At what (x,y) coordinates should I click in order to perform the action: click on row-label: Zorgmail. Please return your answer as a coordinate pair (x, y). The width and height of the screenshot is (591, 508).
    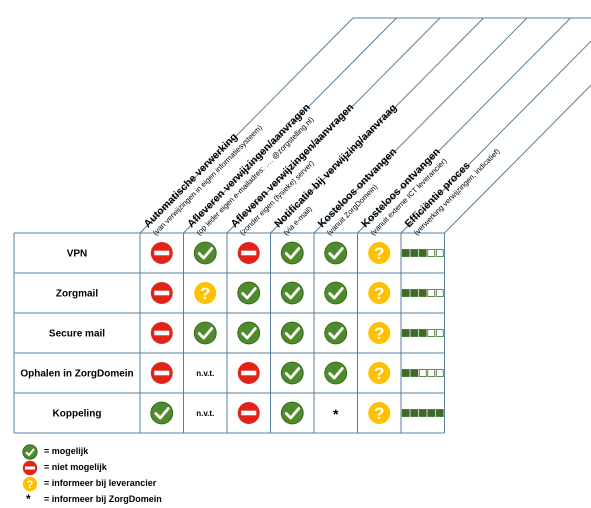
    Looking at the image, I should click on (77, 294).